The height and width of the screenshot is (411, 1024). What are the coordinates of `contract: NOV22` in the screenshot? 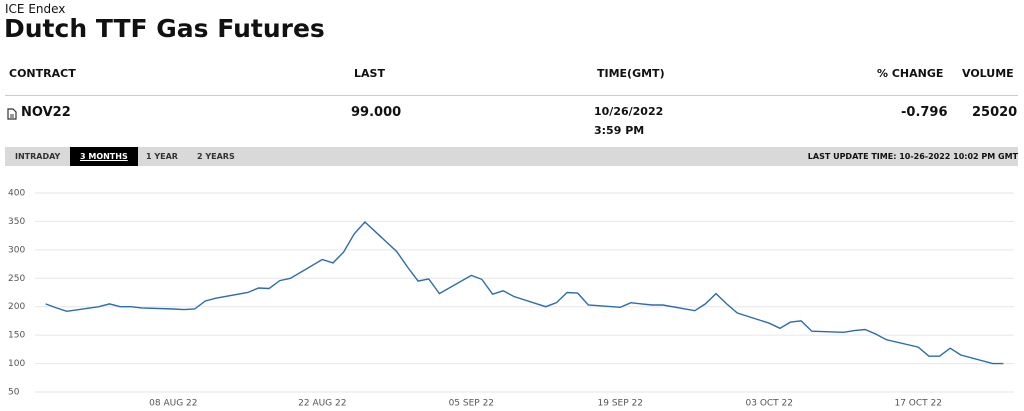 It's located at (46, 112).